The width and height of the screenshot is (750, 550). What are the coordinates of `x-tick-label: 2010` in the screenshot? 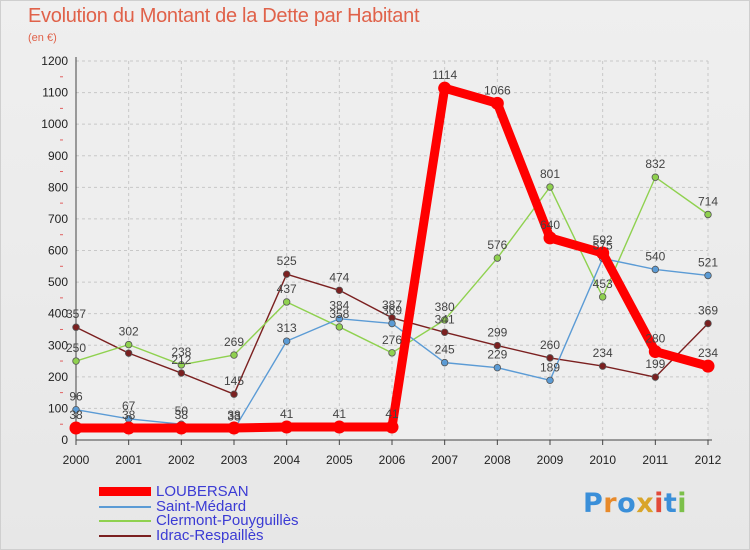 It's located at (602, 460).